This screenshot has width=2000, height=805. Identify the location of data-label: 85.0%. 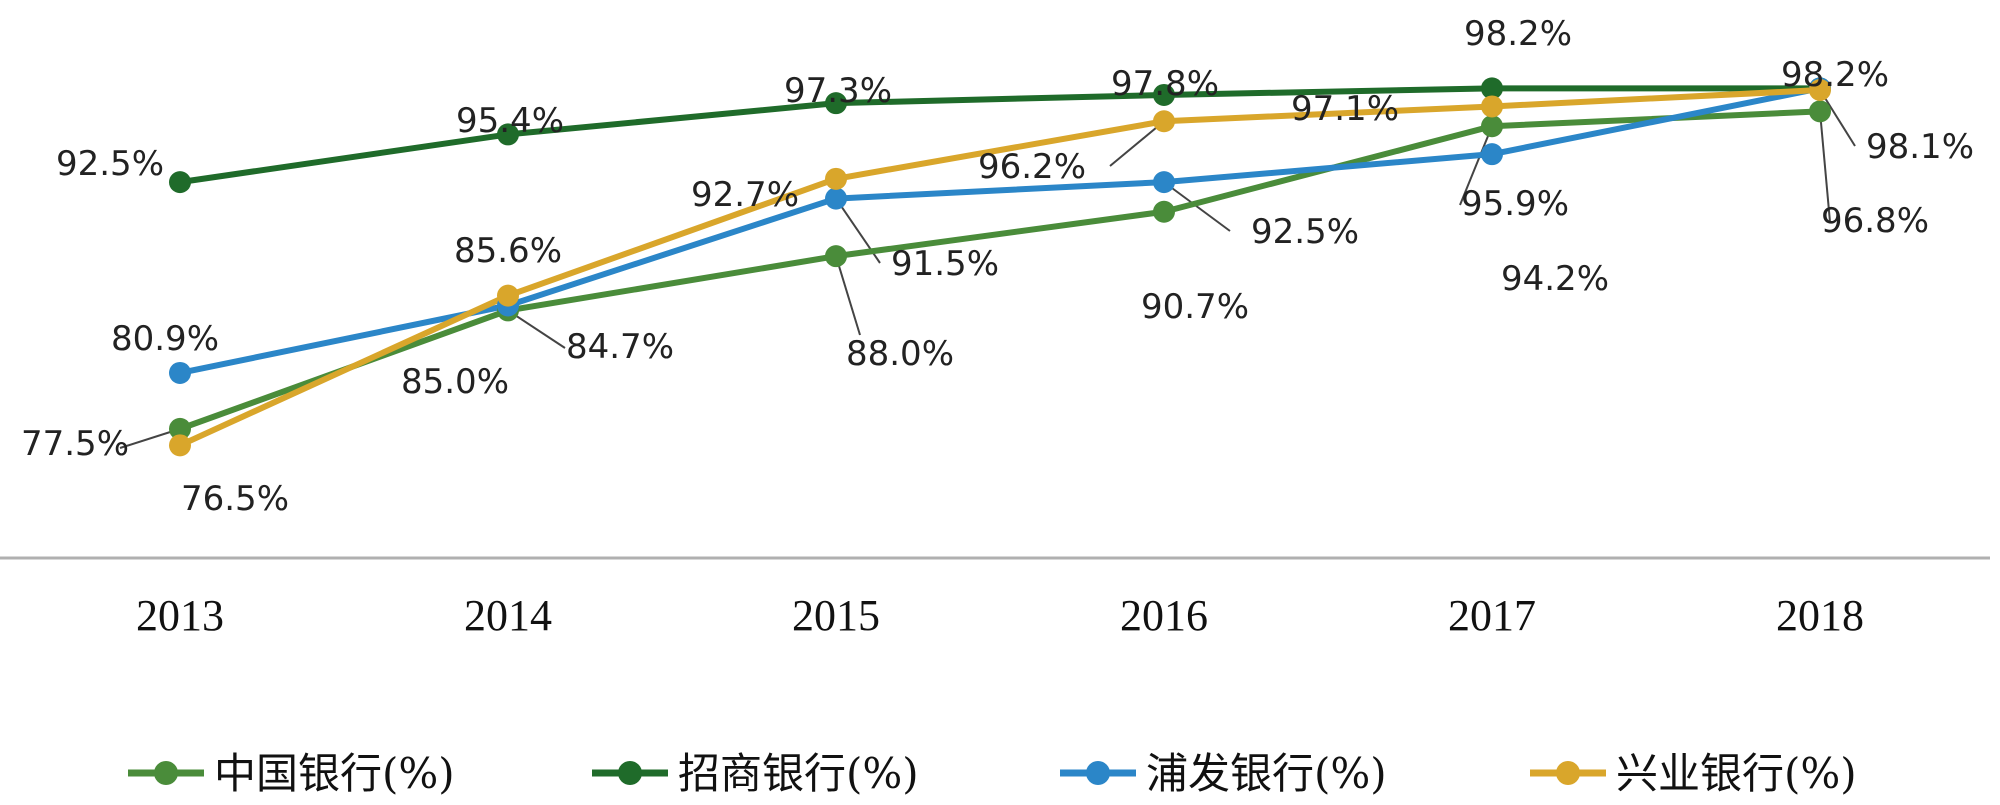
(455, 382).